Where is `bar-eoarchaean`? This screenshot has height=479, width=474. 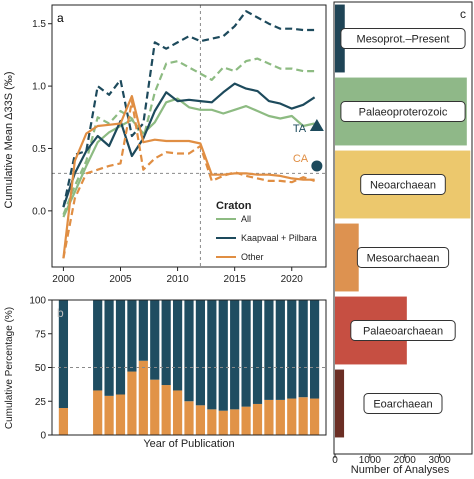 bar-eoarchaean is located at coordinates (340, 403).